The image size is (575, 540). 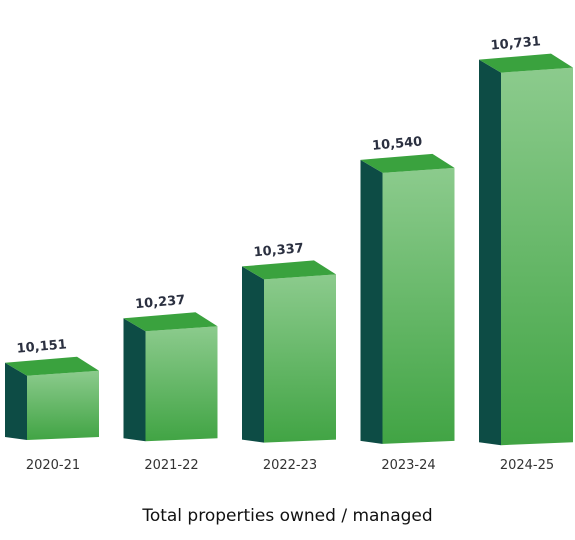 What do you see at coordinates (171, 465) in the screenshot?
I see `x-tick-label: 2021-22` at bounding box center [171, 465].